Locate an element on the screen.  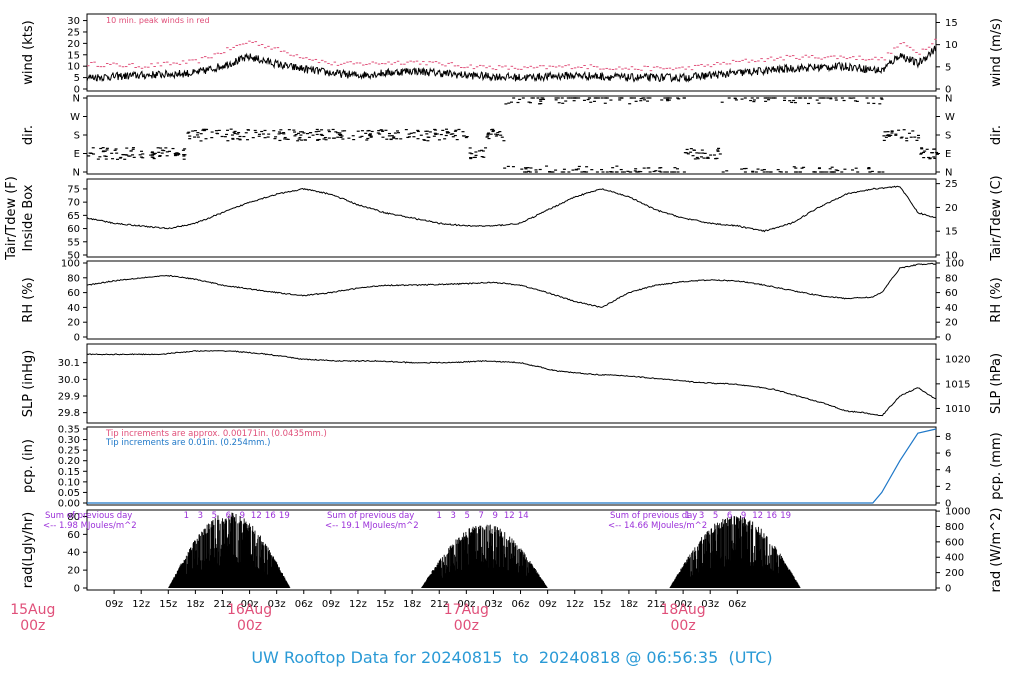
pcp-left-tick-label: 0.25 is located at coordinates (69, 451).